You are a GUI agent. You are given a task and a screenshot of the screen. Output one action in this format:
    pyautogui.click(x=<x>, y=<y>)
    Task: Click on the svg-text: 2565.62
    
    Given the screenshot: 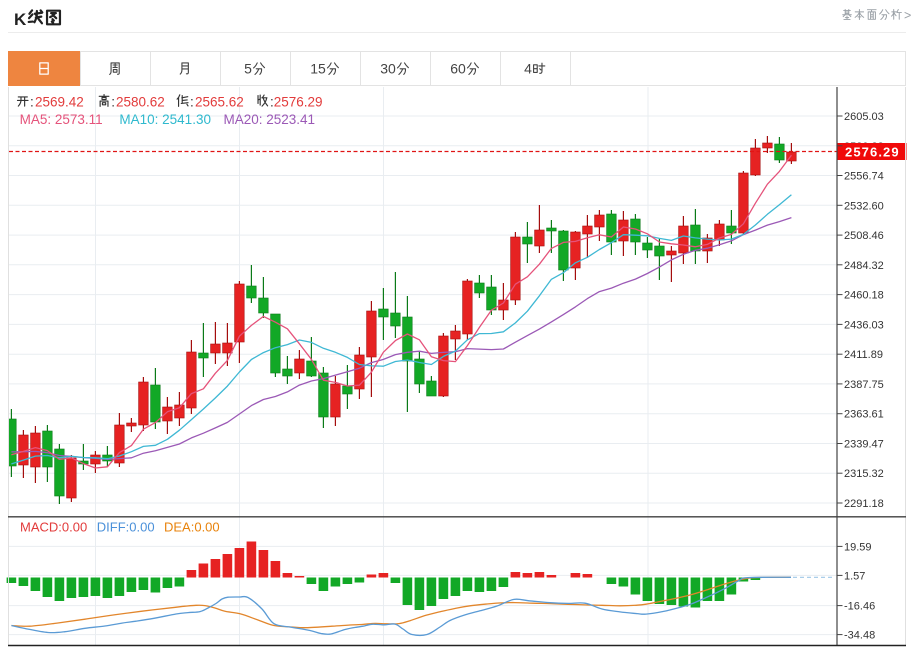 What is the action you would take?
    pyautogui.click(x=219, y=102)
    